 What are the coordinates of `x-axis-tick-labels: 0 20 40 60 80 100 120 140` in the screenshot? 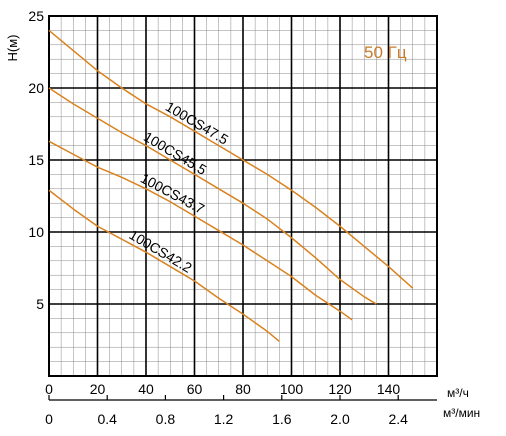 It's located at (222, 389).